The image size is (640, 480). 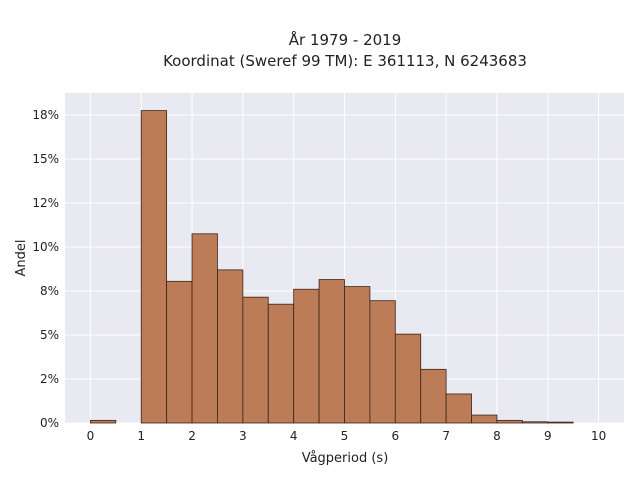 What do you see at coordinates (548, 436) in the screenshot?
I see `x-tick-label: 9` at bounding box center [548, 436].